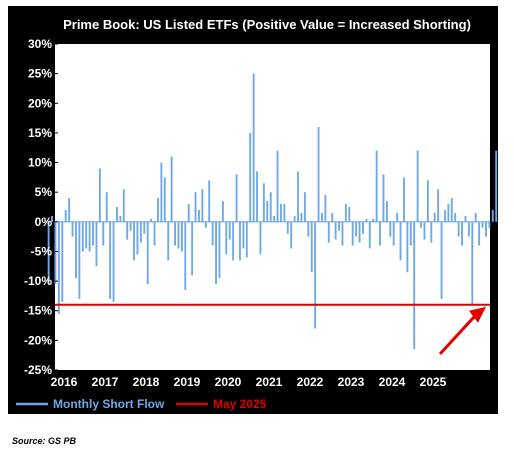  I want to click on y-tick-label: 30%, so click(40, 44).